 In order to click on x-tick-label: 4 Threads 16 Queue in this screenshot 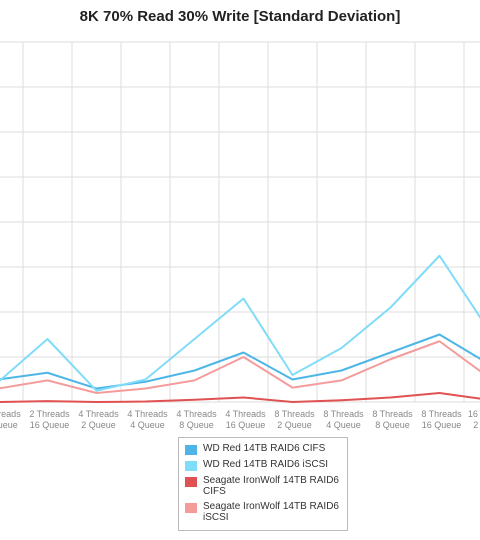, I will do `click(245, 419)`.